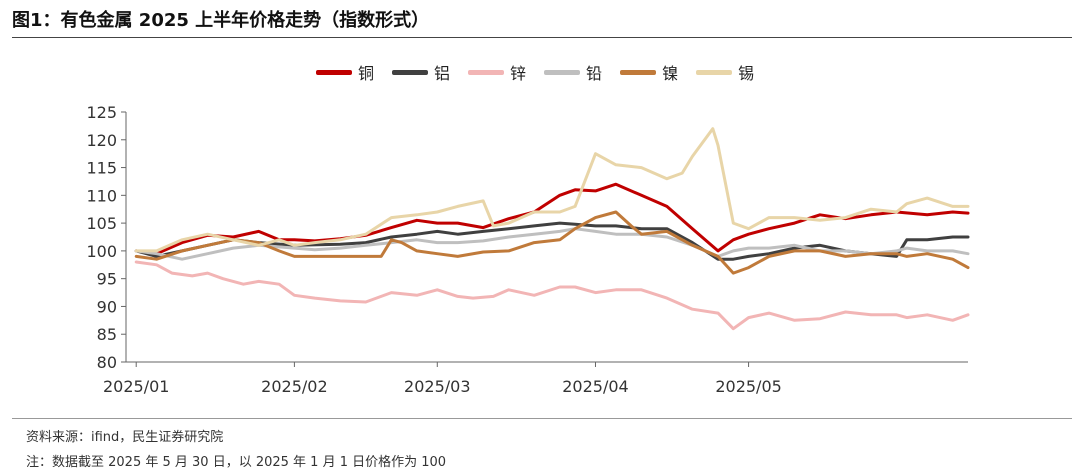 The height and width of the screenshot is (472, 1080). What do you see at coordinates (107, 279) in the screenshot?
I see `y-tick-label: 95` at bounding box center [107, 279].